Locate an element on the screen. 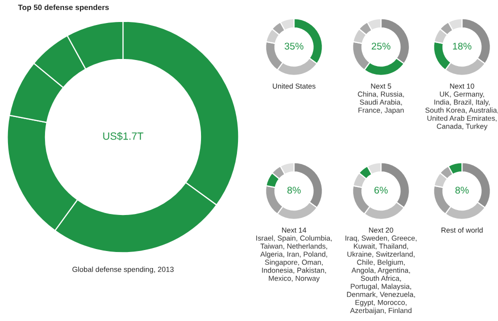  text: 35% is located at coordinates (294, 46).